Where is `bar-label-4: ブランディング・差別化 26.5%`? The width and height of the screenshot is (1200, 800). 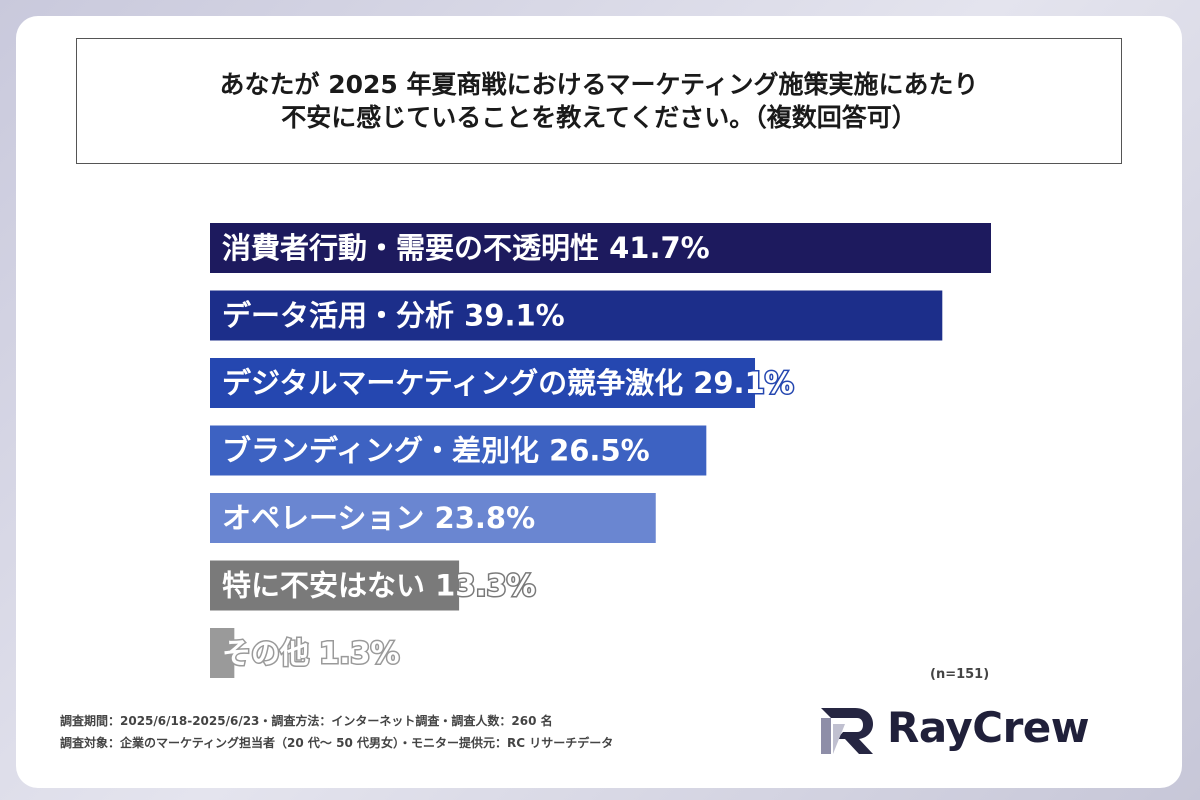
bar-label-4: ブランディング・差別化 26.5% is located at coordinates (436, 451).